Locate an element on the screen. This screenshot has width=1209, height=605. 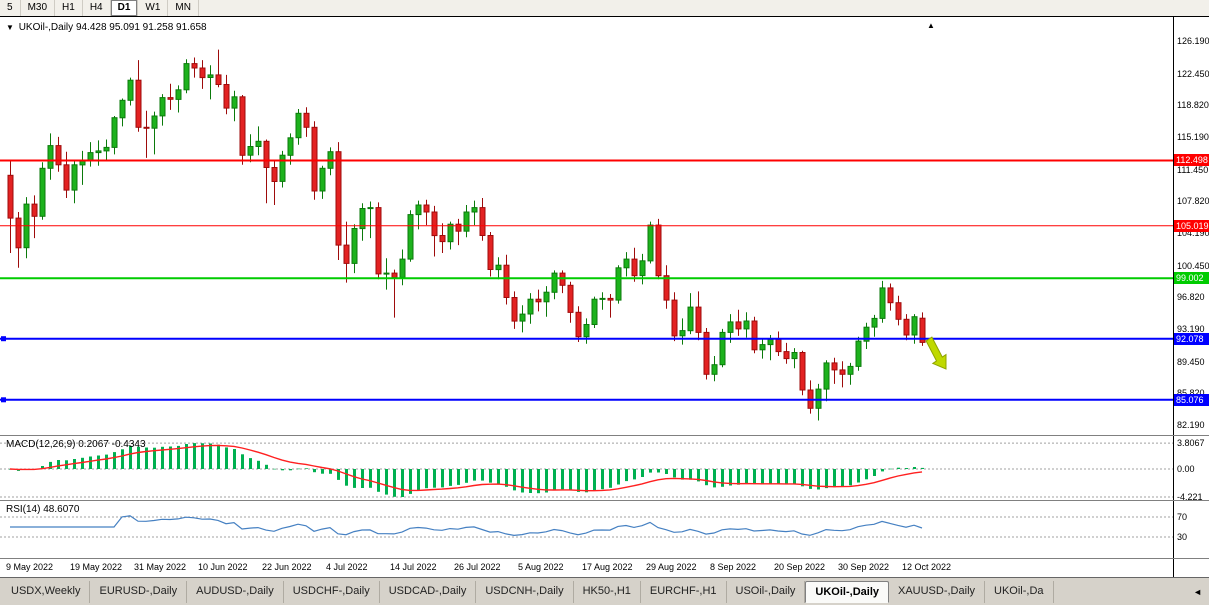
macd-axis: 3.8067 0.00 -4.221 is located at coordinates (1191, 469).